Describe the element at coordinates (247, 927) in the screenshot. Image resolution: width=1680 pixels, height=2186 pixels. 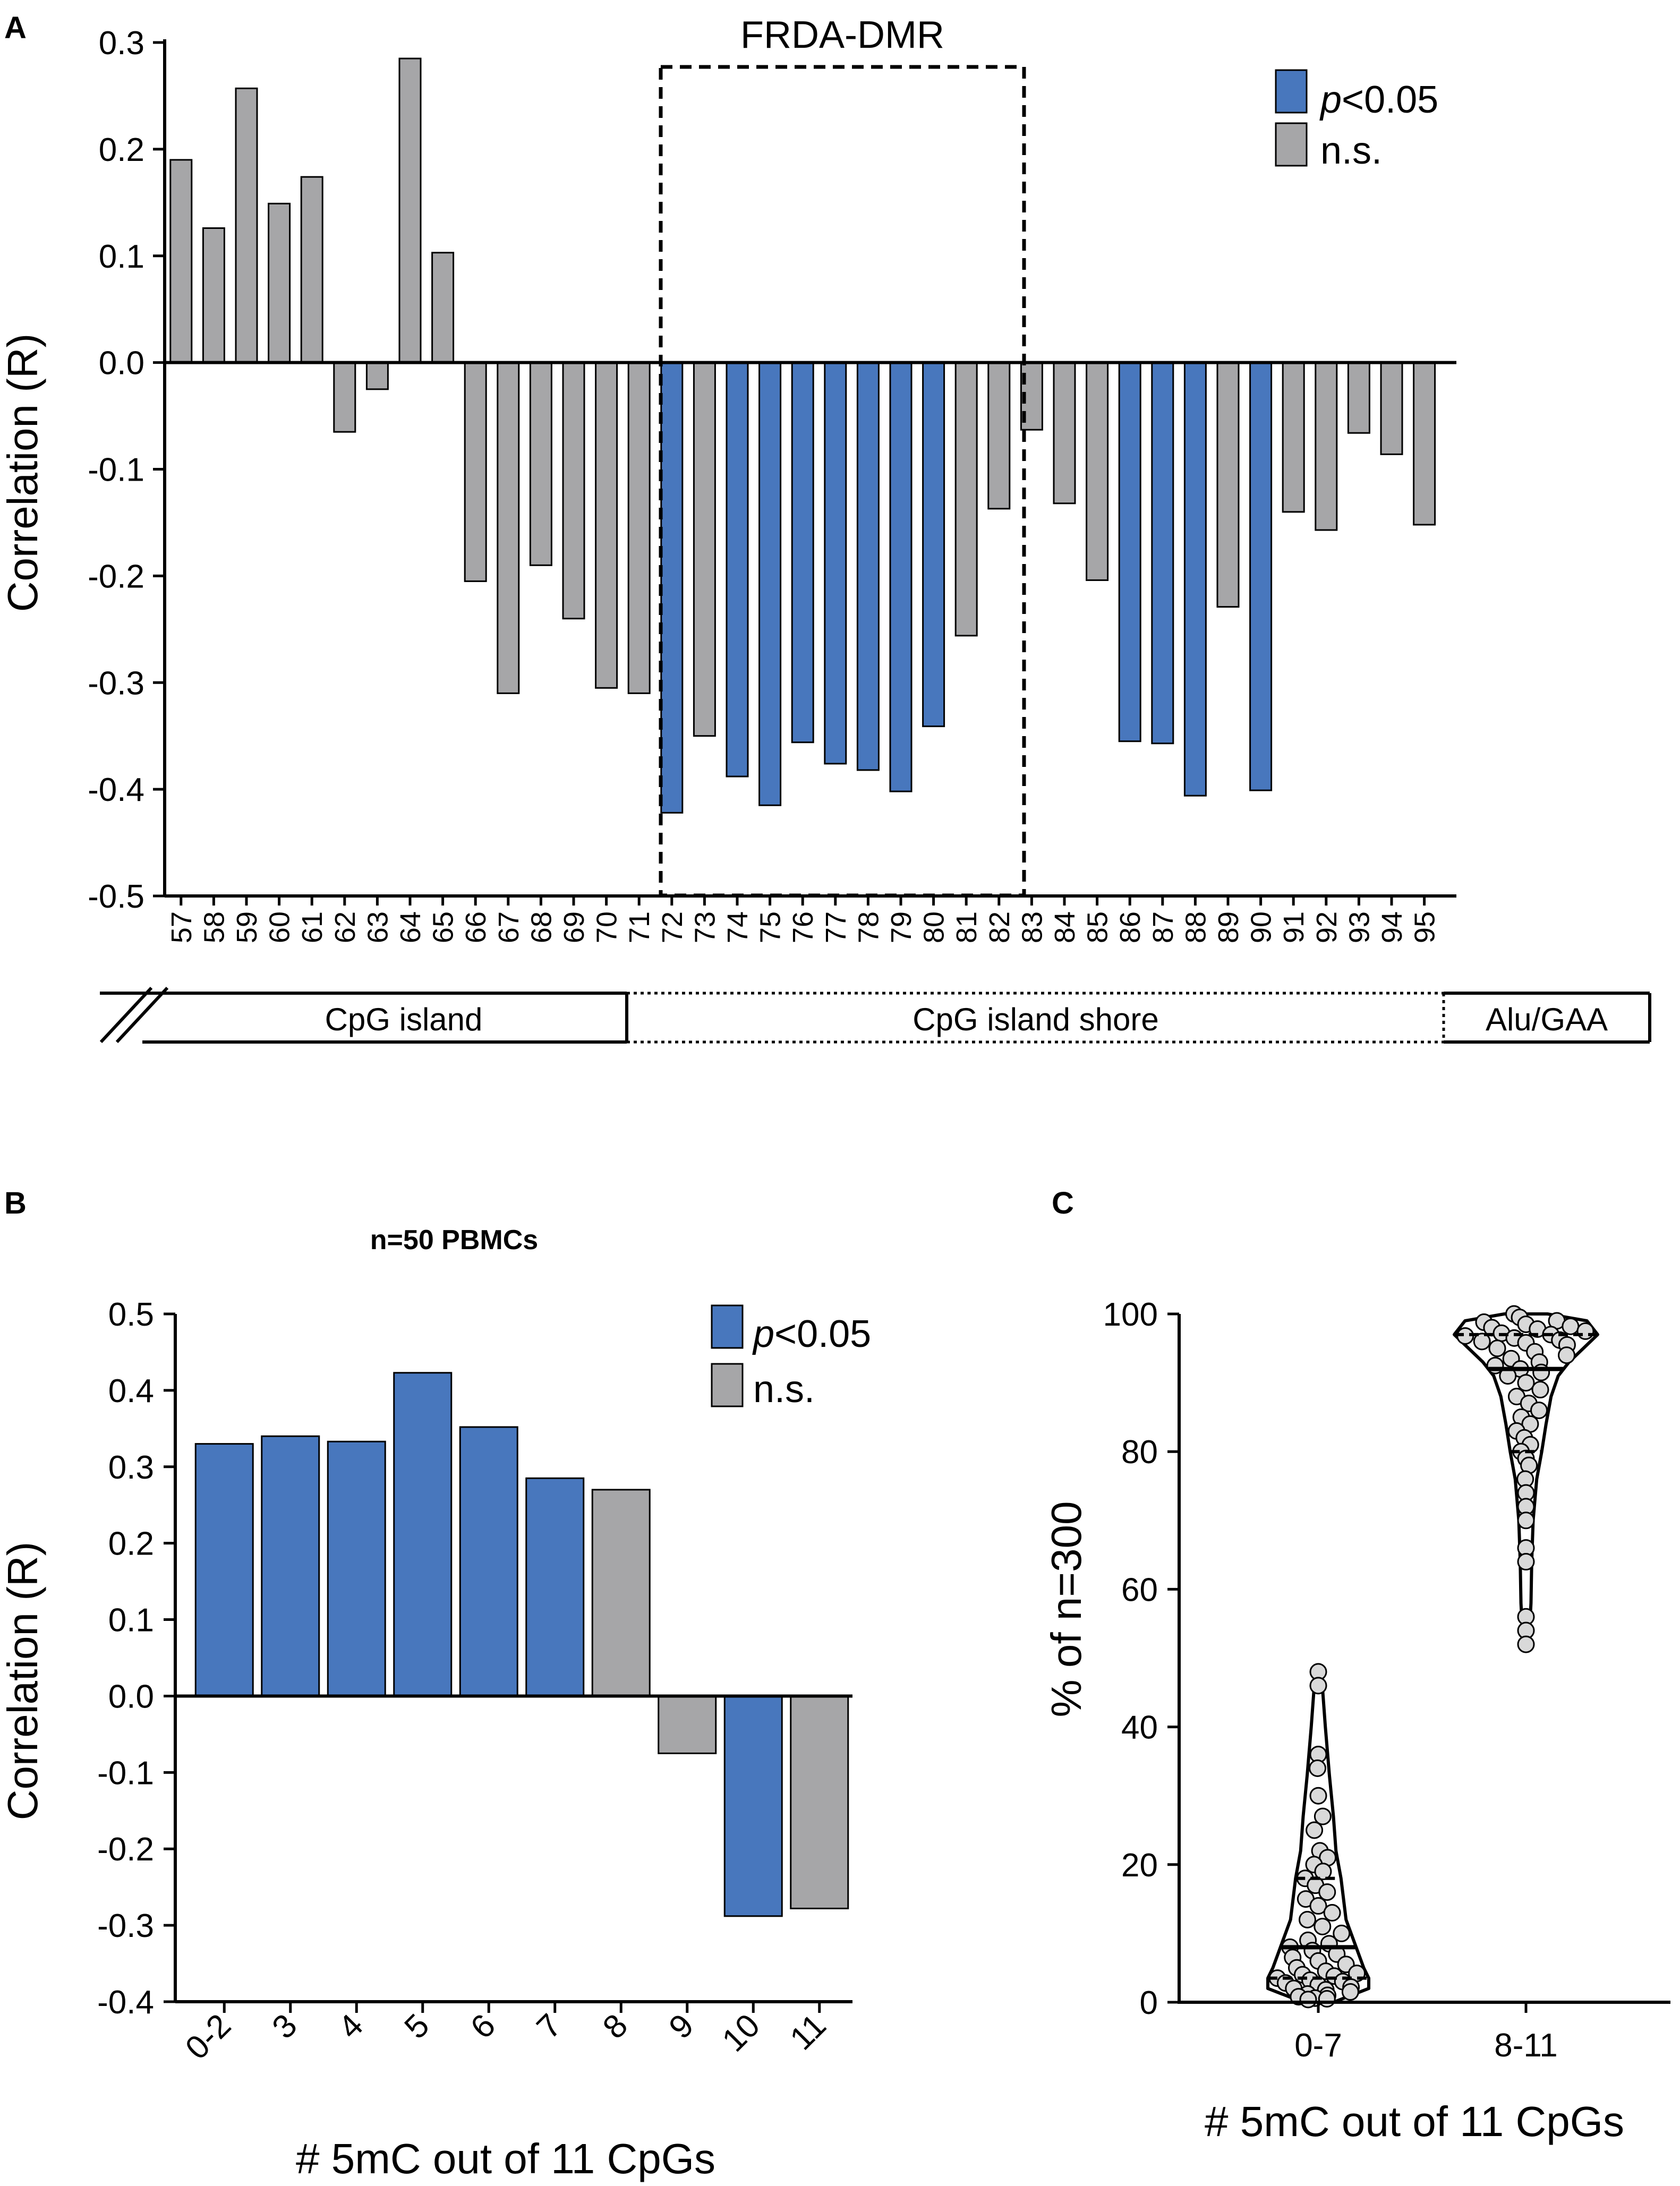
I see `x-tick-label: 59` at that location.